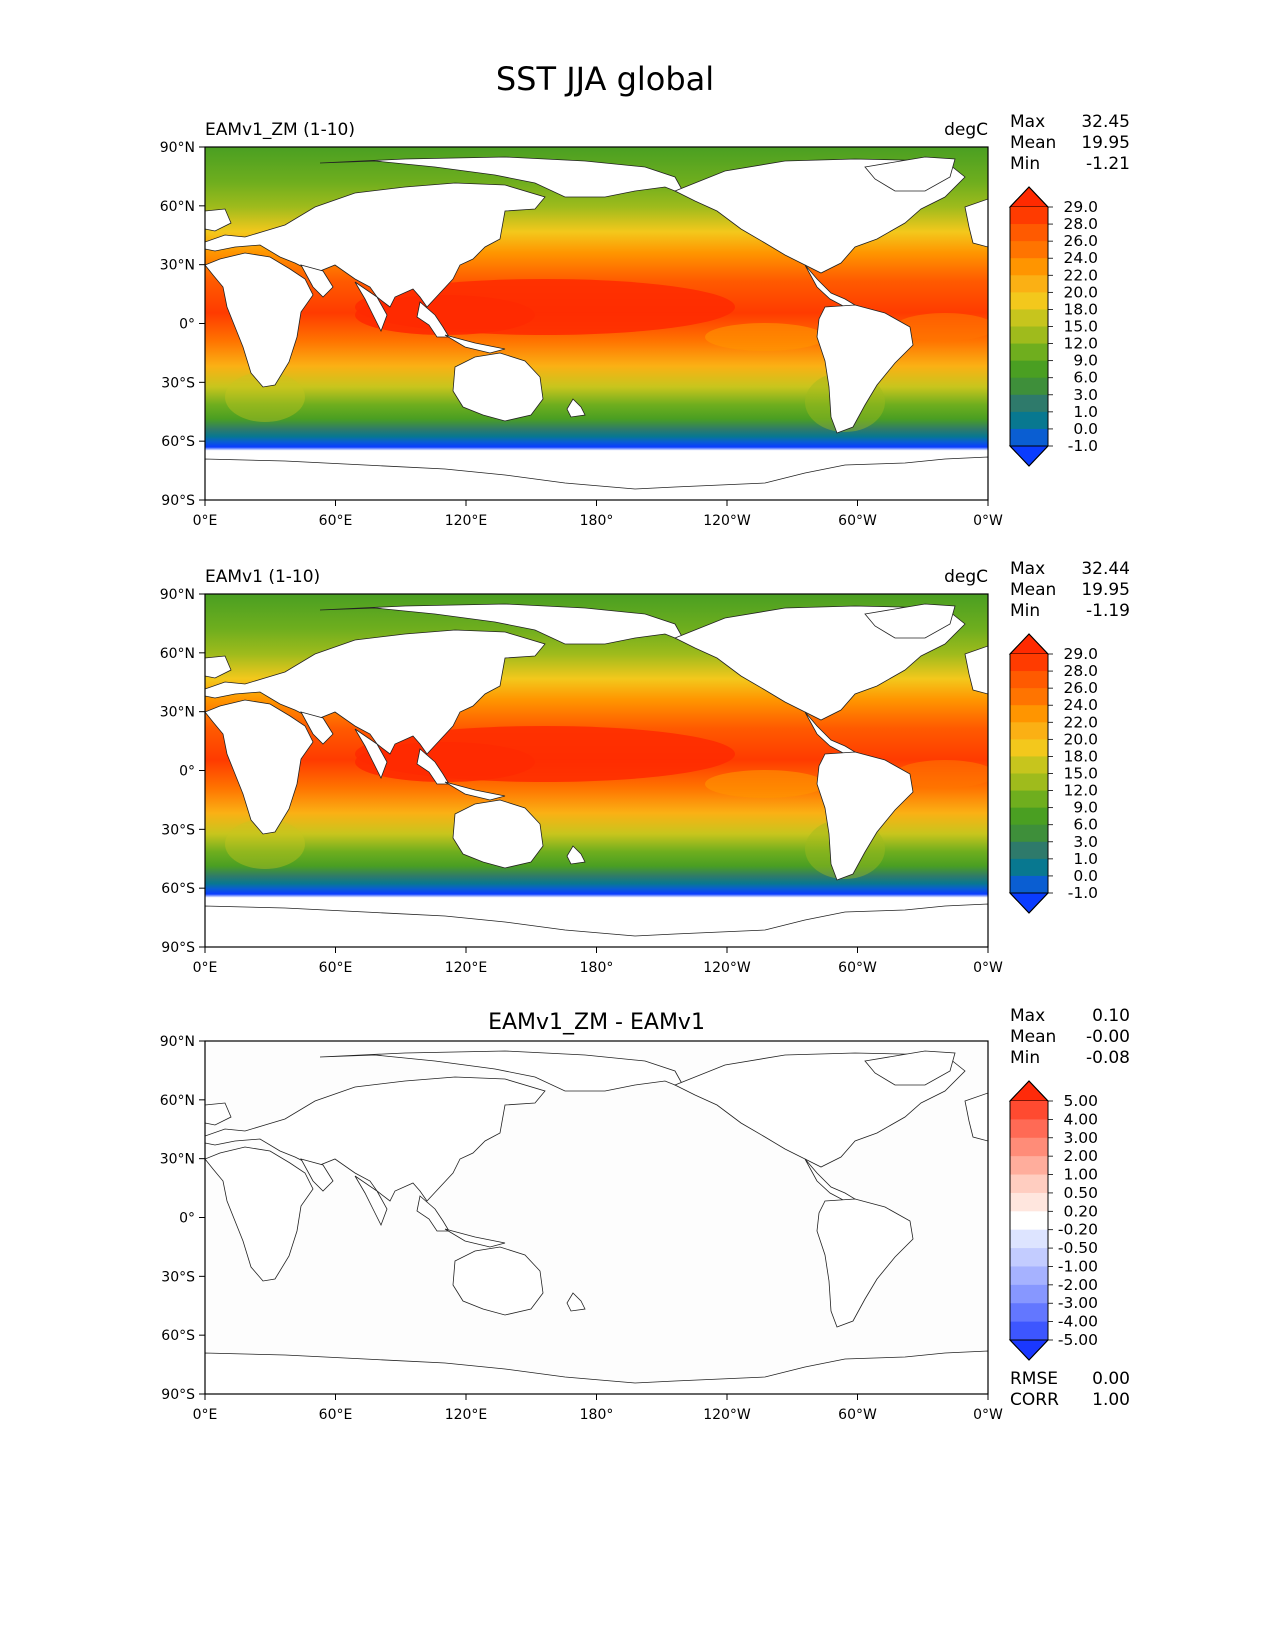  Describe the element at coordinates (262, 577) in the screenshot. I see `panel-title: EAMv1 (1-10)` at that location.